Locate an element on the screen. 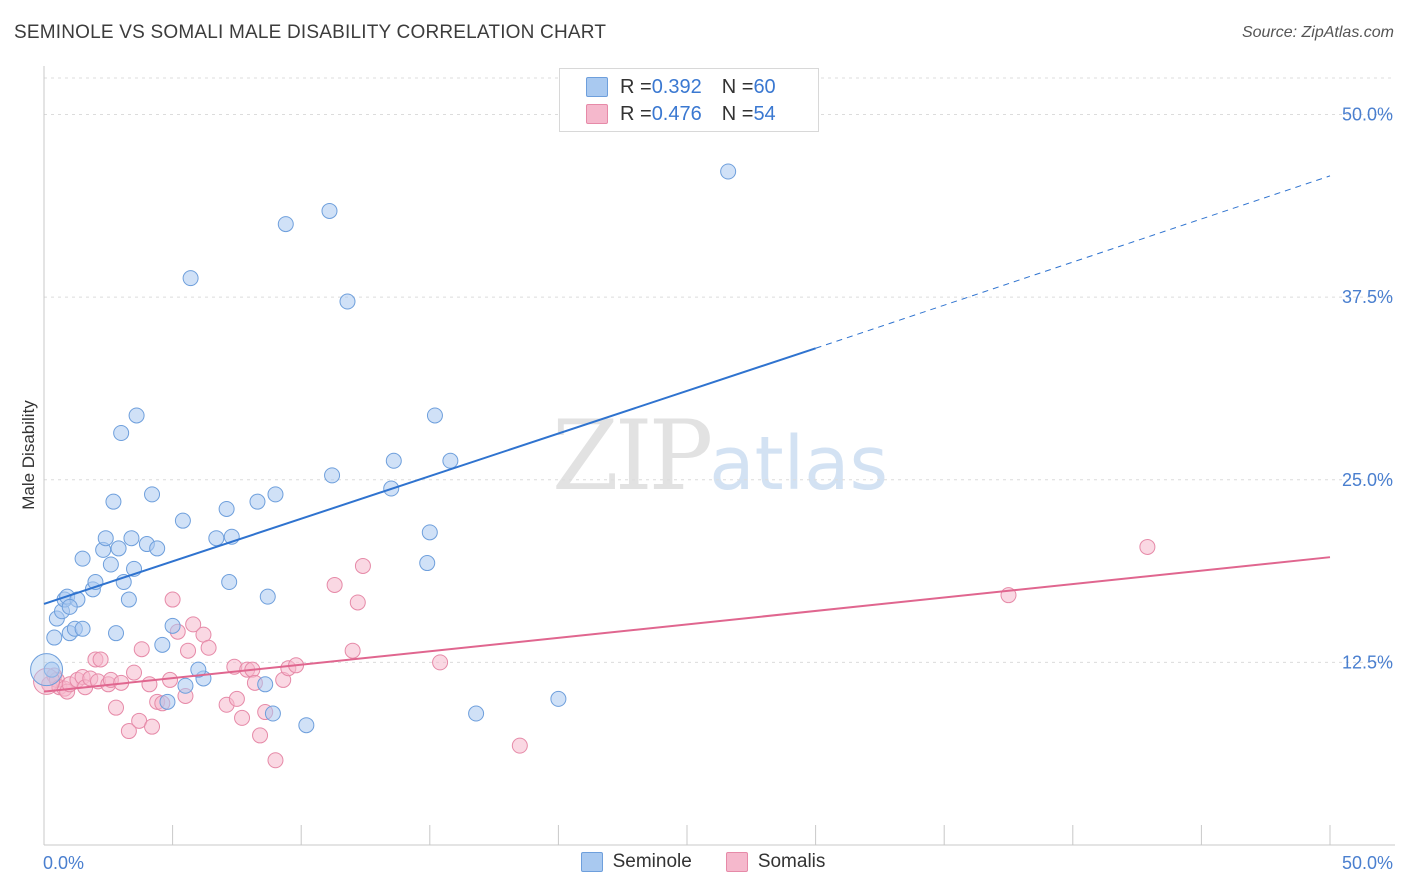 Image resolution: width=1406 pixels, height=892 pixels. somalis-trend-line is located at coordinates (687, 624).